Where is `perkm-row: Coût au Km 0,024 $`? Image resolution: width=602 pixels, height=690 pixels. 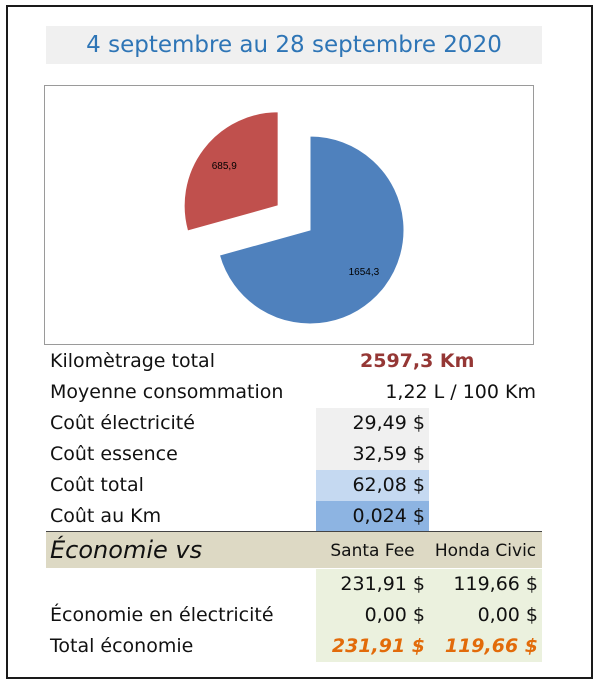 perkm-row: Coût au Km 0,024 $ is located at coordinates (294, 516).